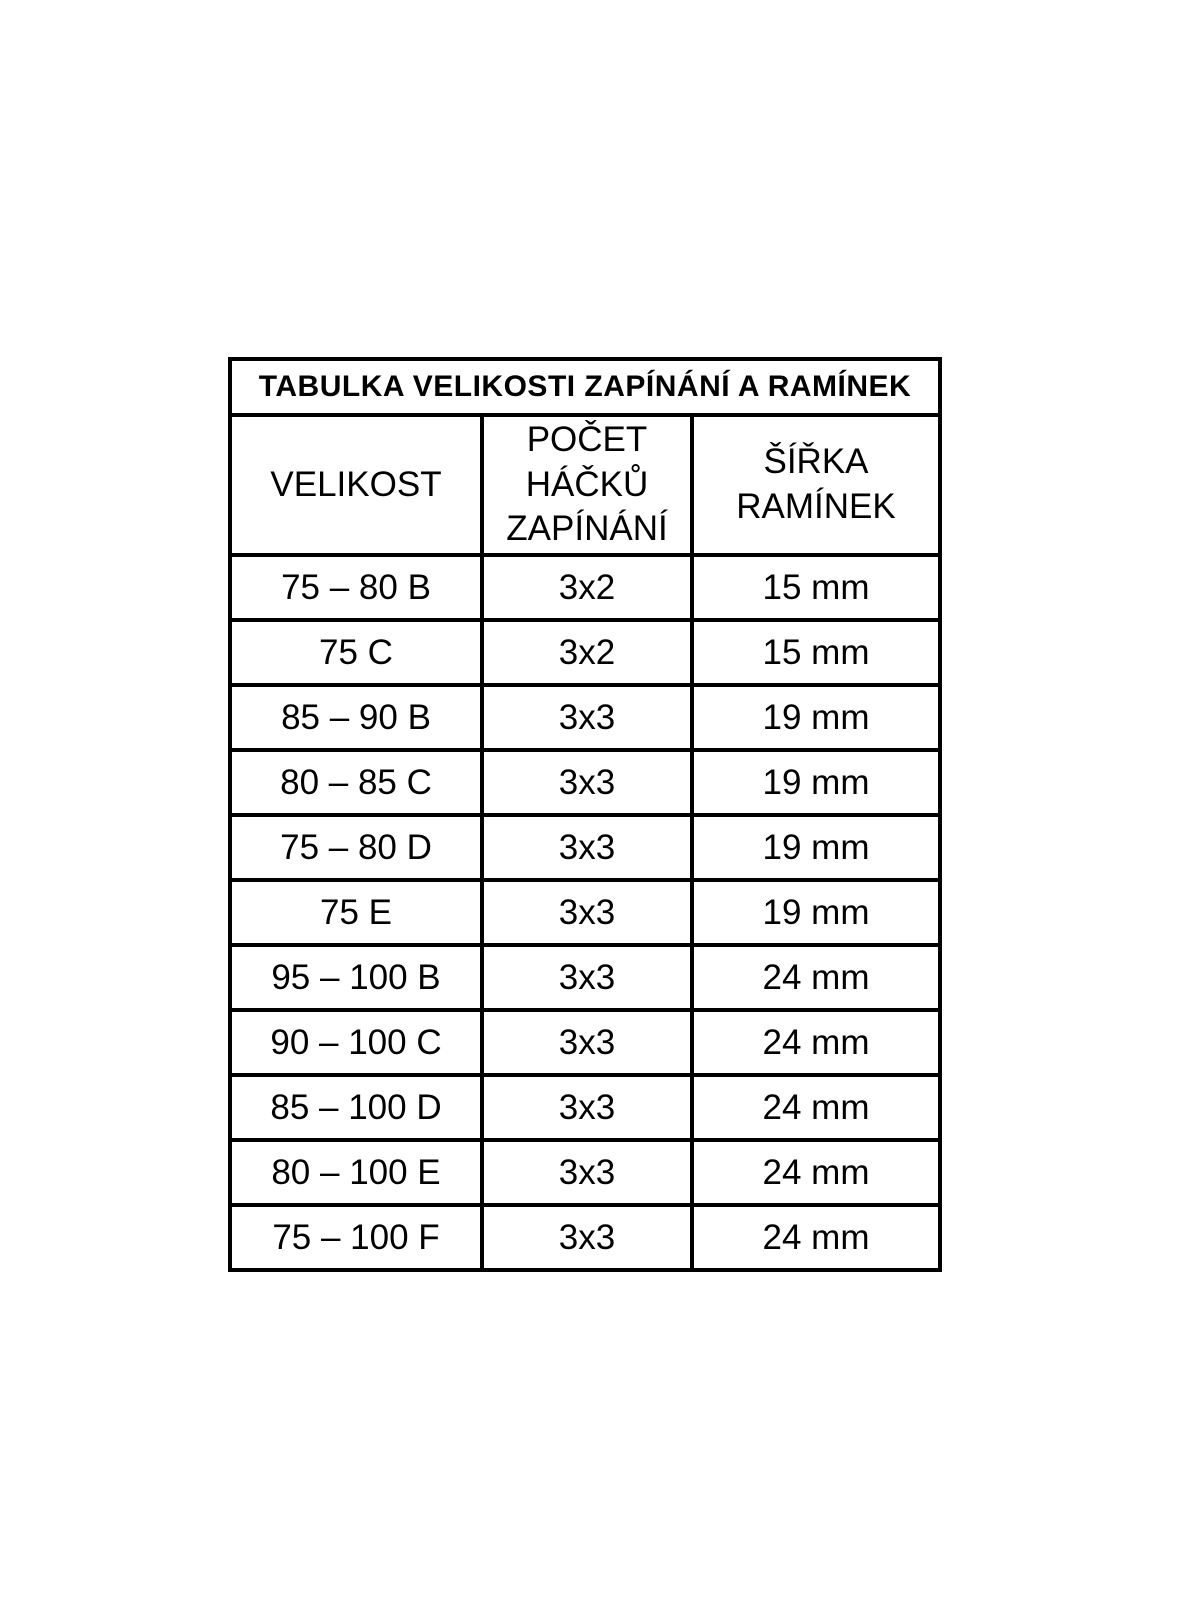 The width and height of the screenshot is (1190, 1600). I want to click on table-row: 80 – 100 E 3x3 24 mm, so click(585, 1172).